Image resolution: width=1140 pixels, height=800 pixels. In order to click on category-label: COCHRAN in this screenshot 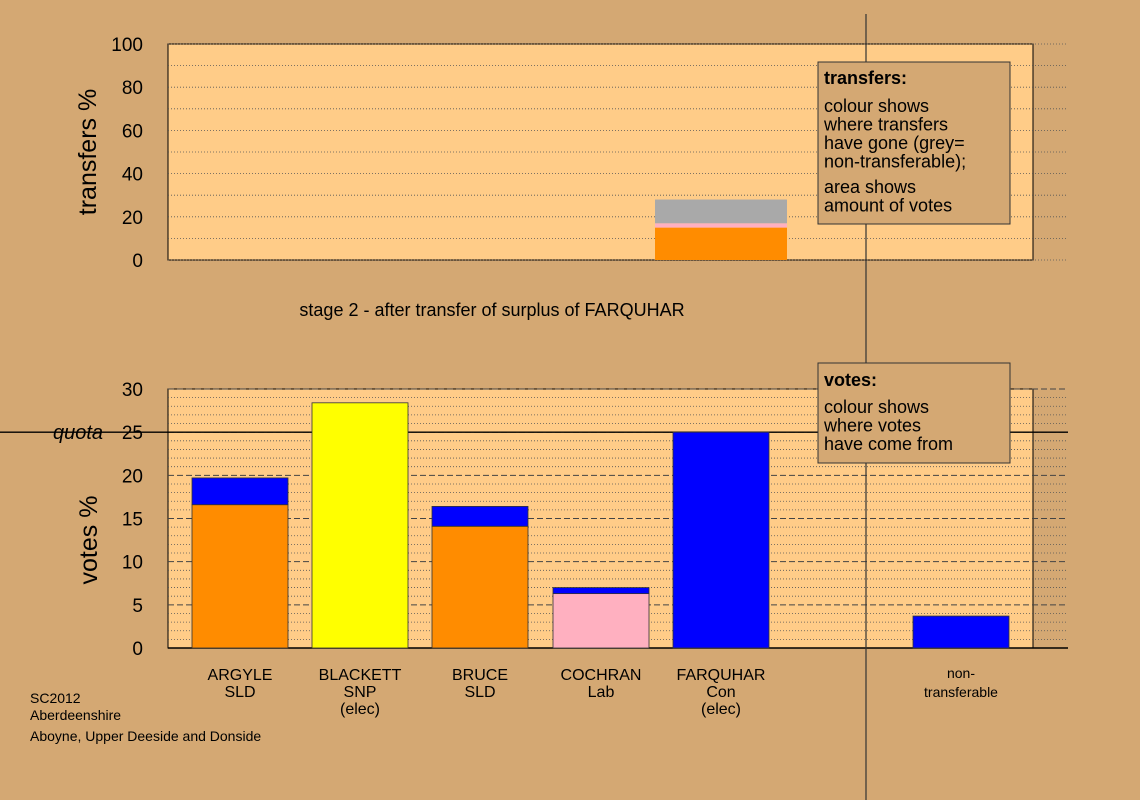, I will do `click(601, 675)`.